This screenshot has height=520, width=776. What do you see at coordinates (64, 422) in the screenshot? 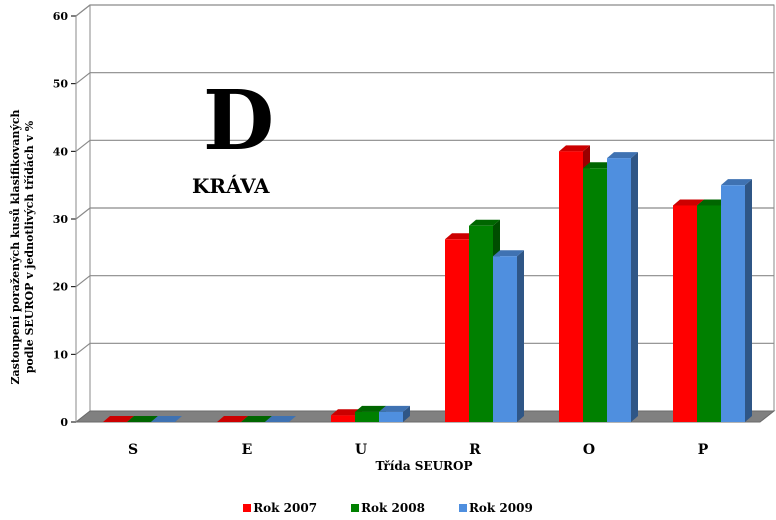
I see `y-tick-label-0: 0` at bounding box center [64, 422].